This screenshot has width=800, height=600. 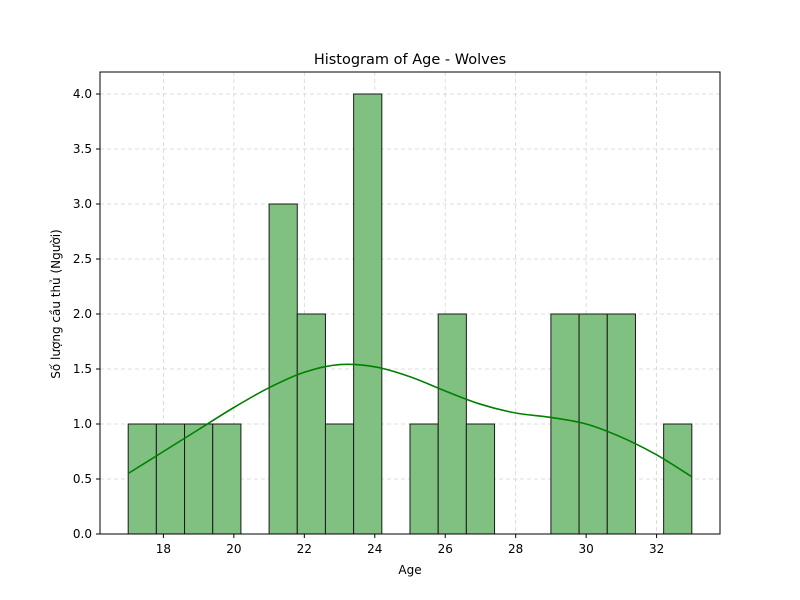 What do you see at coordinates (304, 549) in the screenshot?
I see `x-tick-label: 22` at bounding box center [304, 549].